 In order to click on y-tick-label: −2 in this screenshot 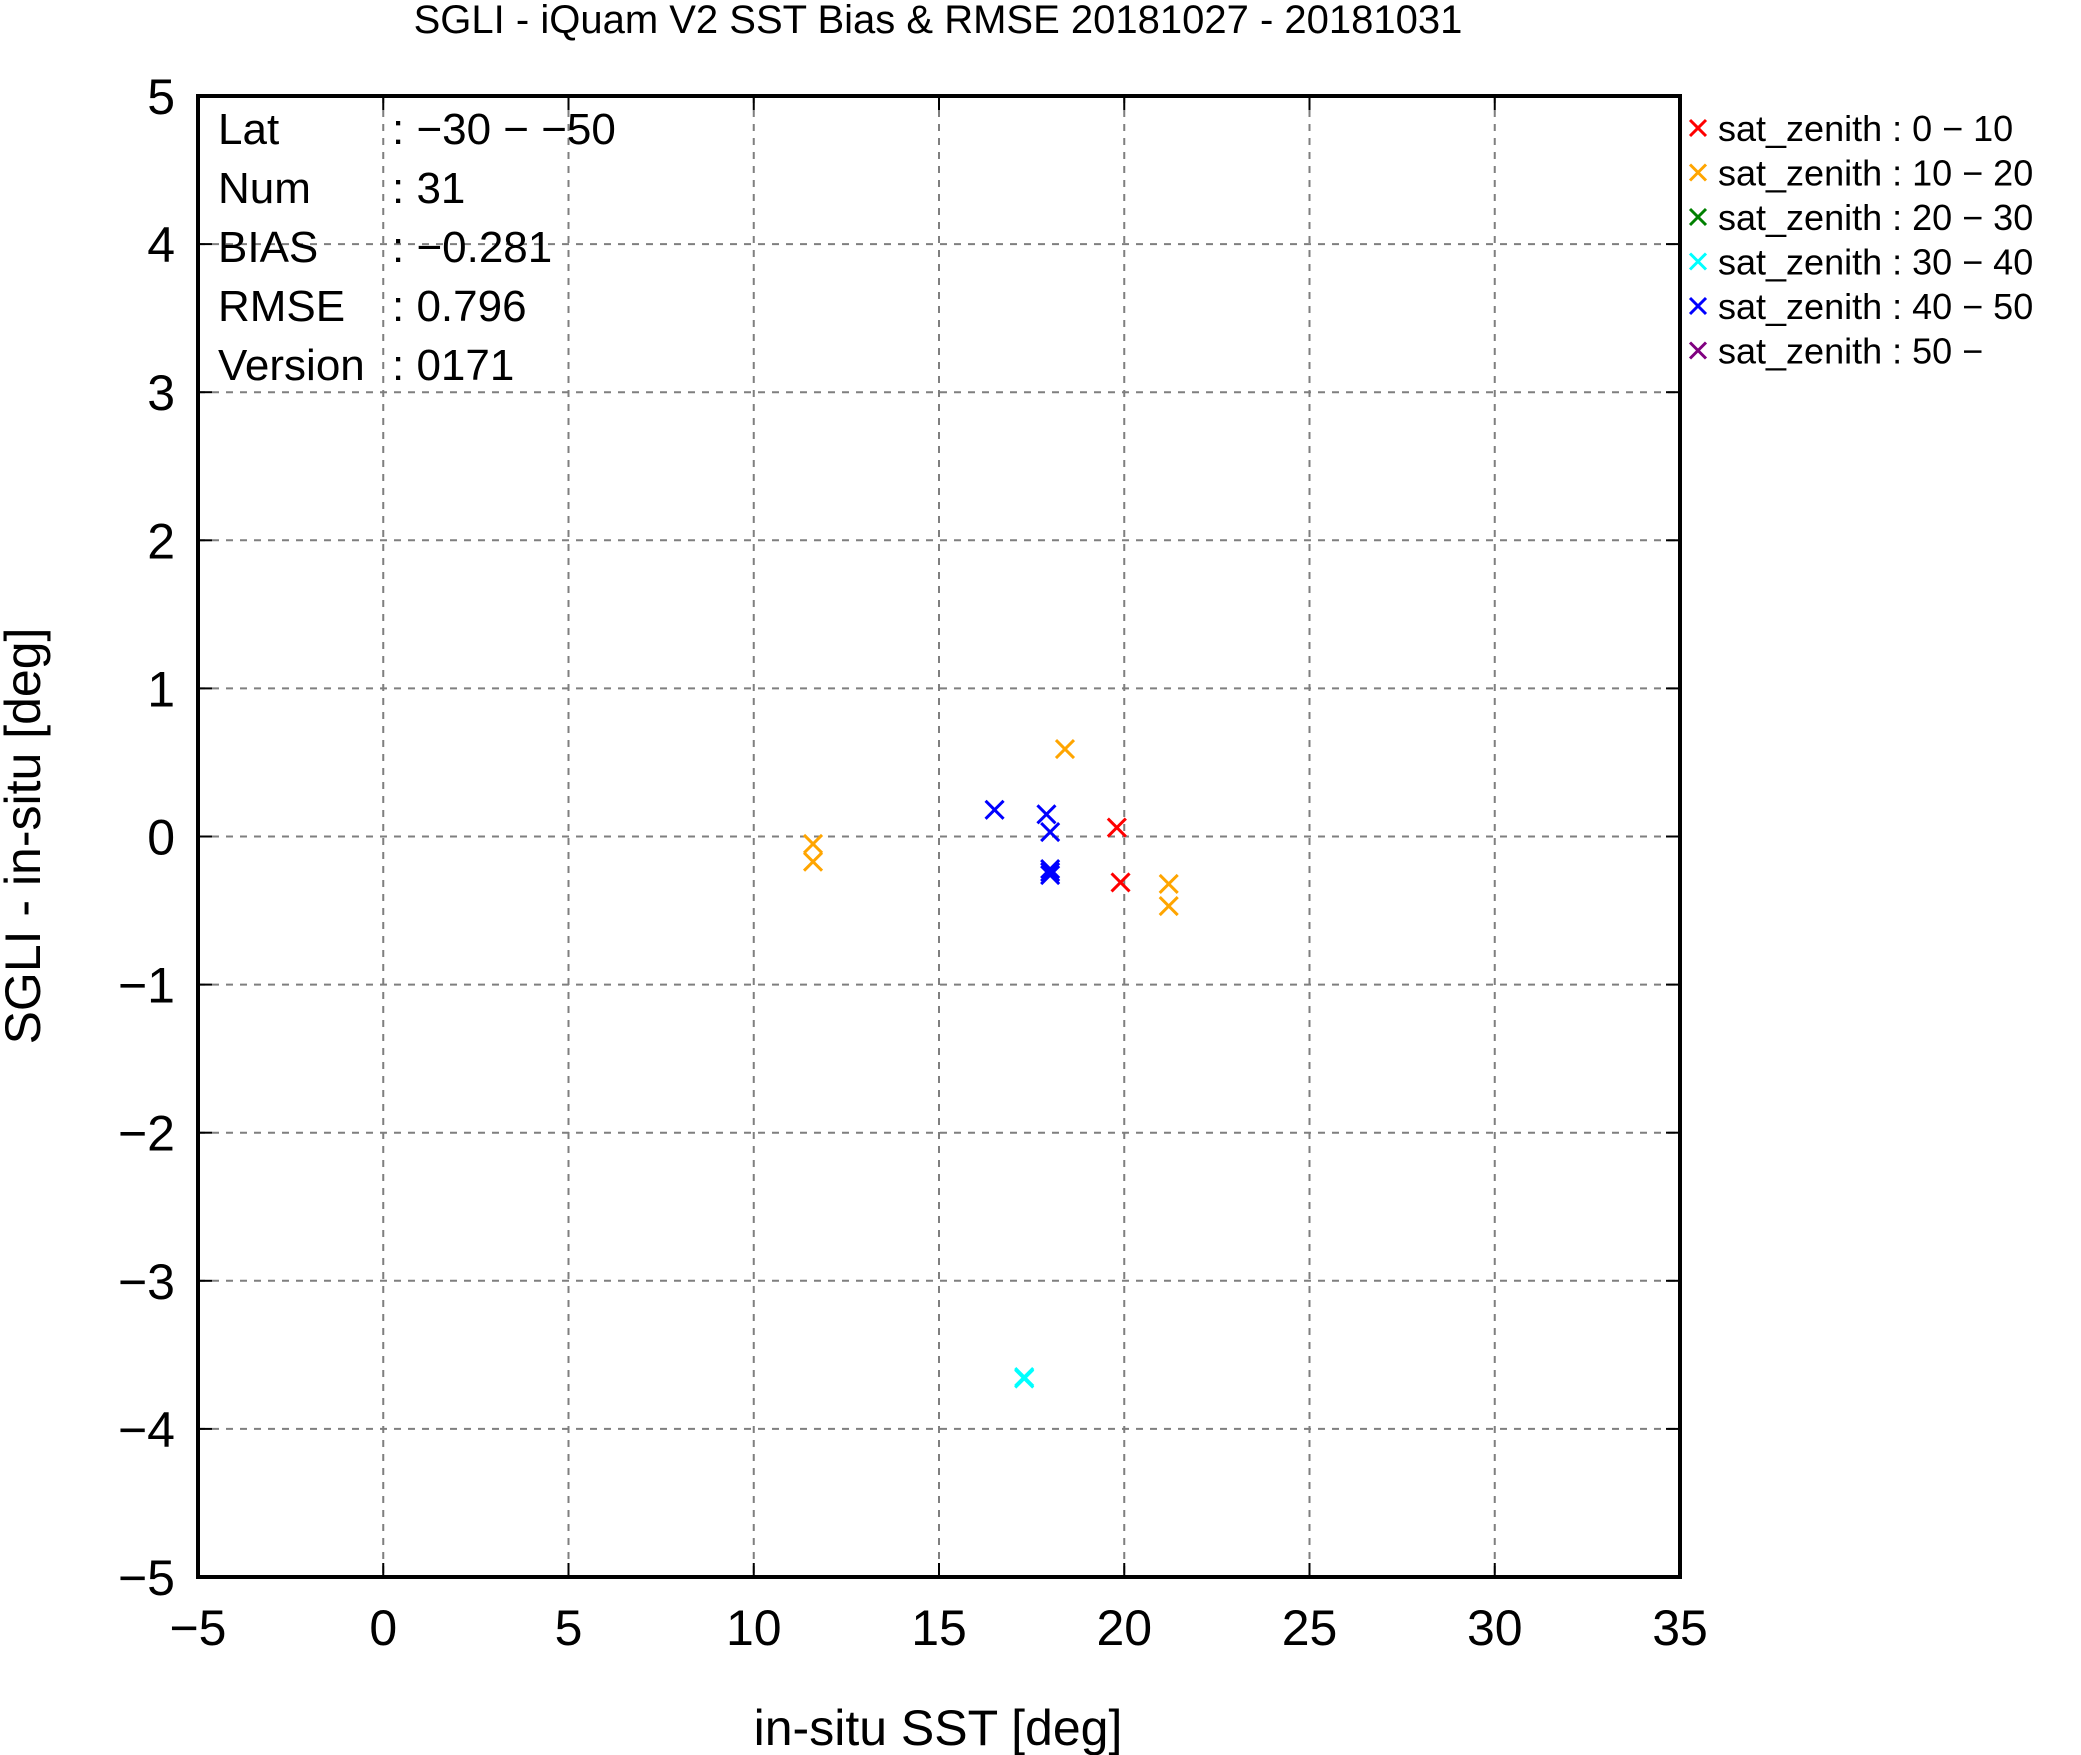, I will do `click(146, 1134)`.